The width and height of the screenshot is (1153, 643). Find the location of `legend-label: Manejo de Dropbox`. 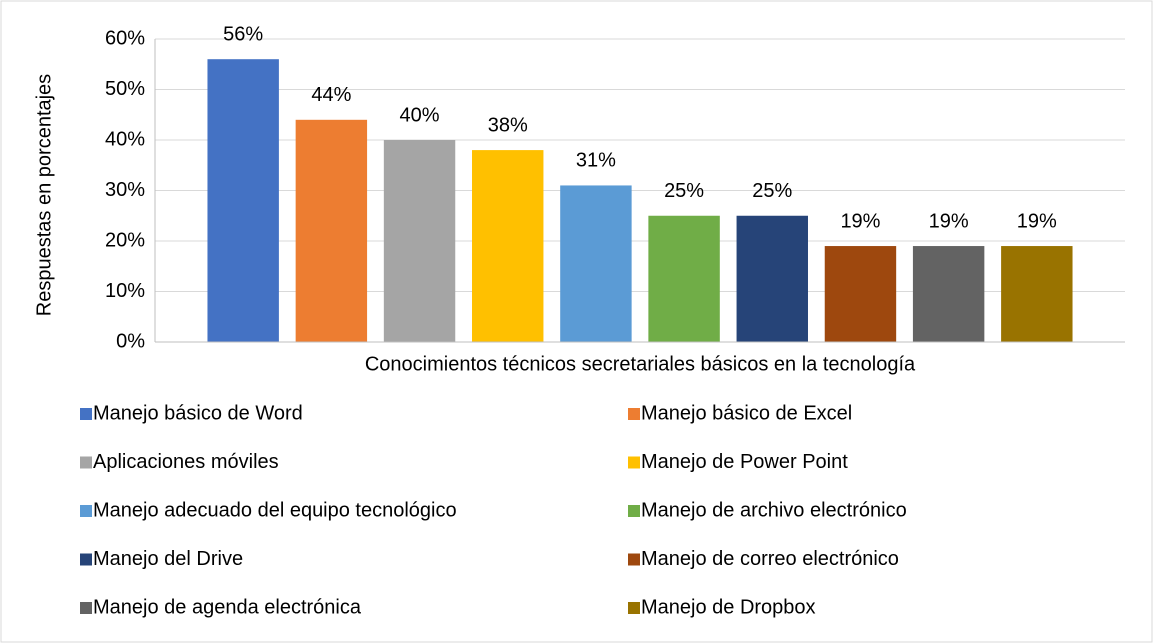

legend-label: Manejo de Dropbox is located at coordinates (728, 607).